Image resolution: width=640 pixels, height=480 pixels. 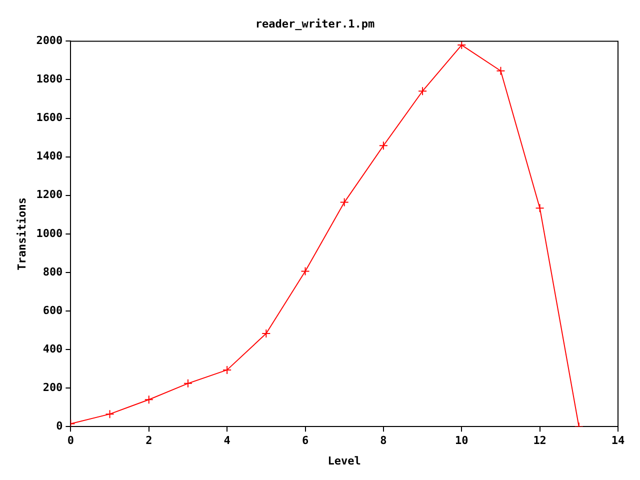 What do you see at coordinates (618, 441) in the screenshot?
I see `x-tick-label: 14` at bounding box center [618, 441].